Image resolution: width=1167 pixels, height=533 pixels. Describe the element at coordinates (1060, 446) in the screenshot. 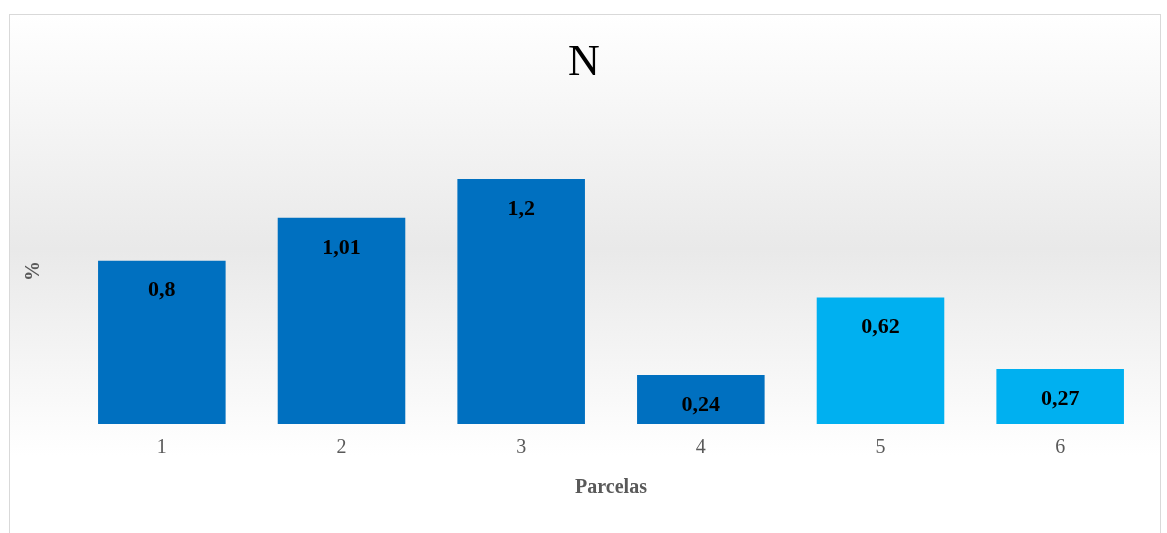

I see `x-tick-label: 6` at that location.